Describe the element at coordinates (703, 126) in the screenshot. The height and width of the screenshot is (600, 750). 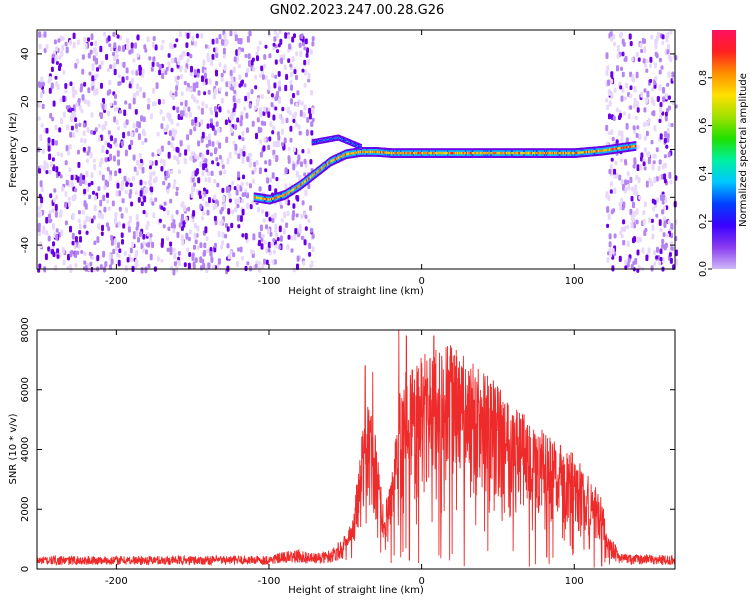
I see `colorbar-tick-label: 0.6` at that location.